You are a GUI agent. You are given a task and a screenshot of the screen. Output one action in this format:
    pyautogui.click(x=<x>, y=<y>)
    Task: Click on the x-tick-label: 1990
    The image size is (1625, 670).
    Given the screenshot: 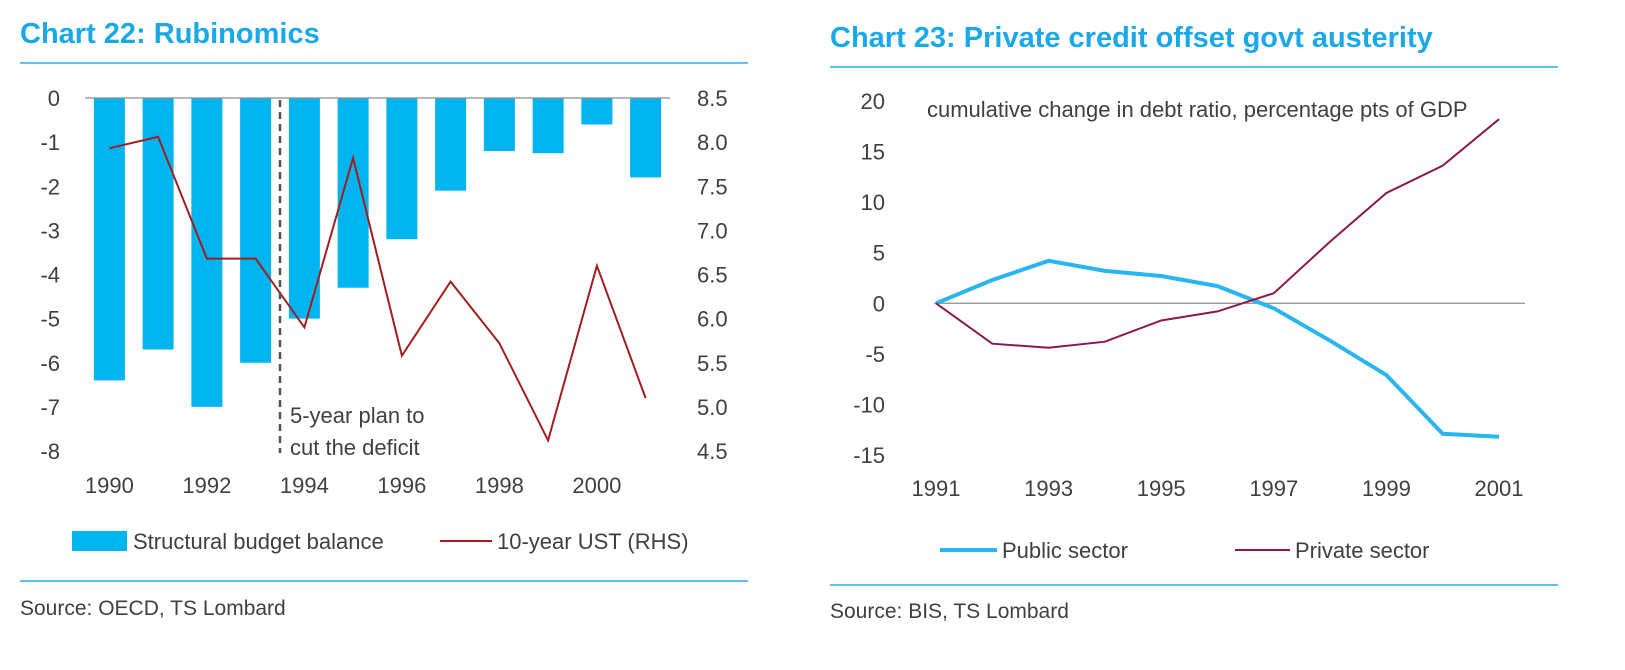 What is the action you would take?
    pyautogui.click(x=109, y=485)
    